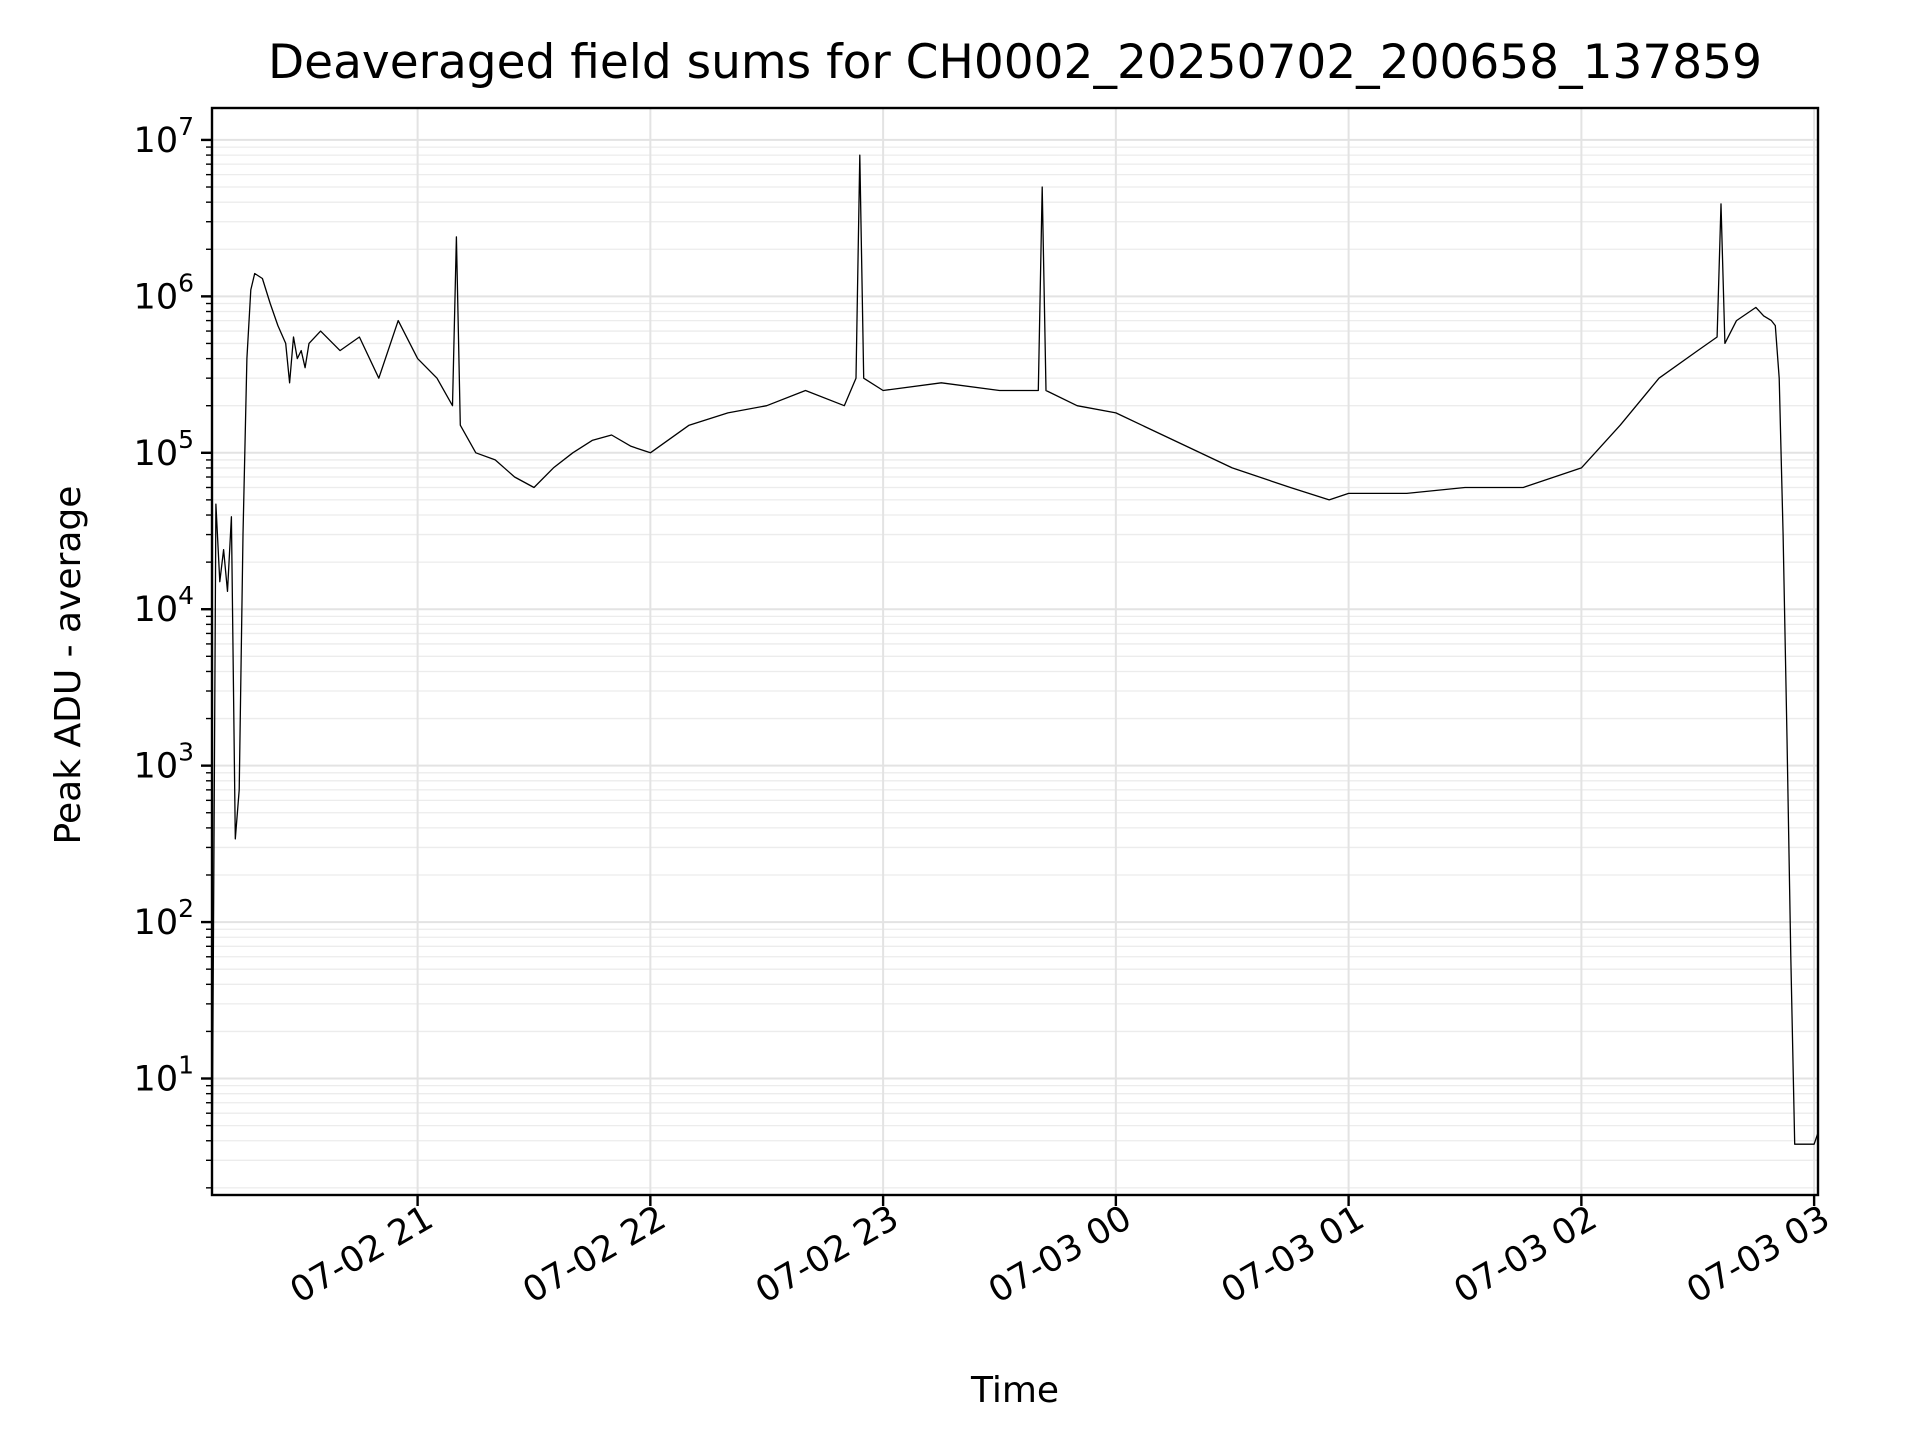  Describe the element at coordinates (362, 1254) in the screenshot. I see `x-tick-label: 07-02 21` at that location.